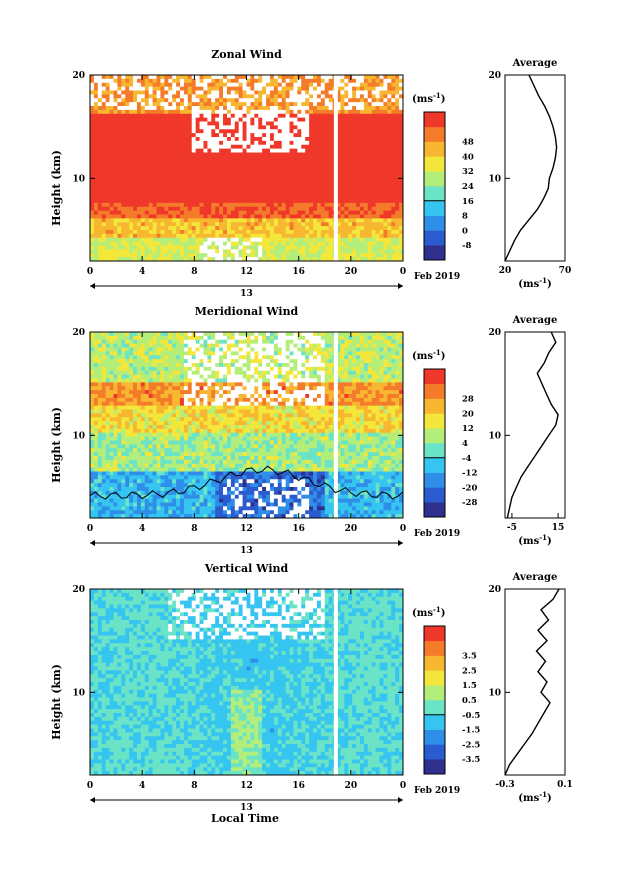  Describe the element at coordinates (246, 294) in the screenshot. I see `day-label: 13` at that location.